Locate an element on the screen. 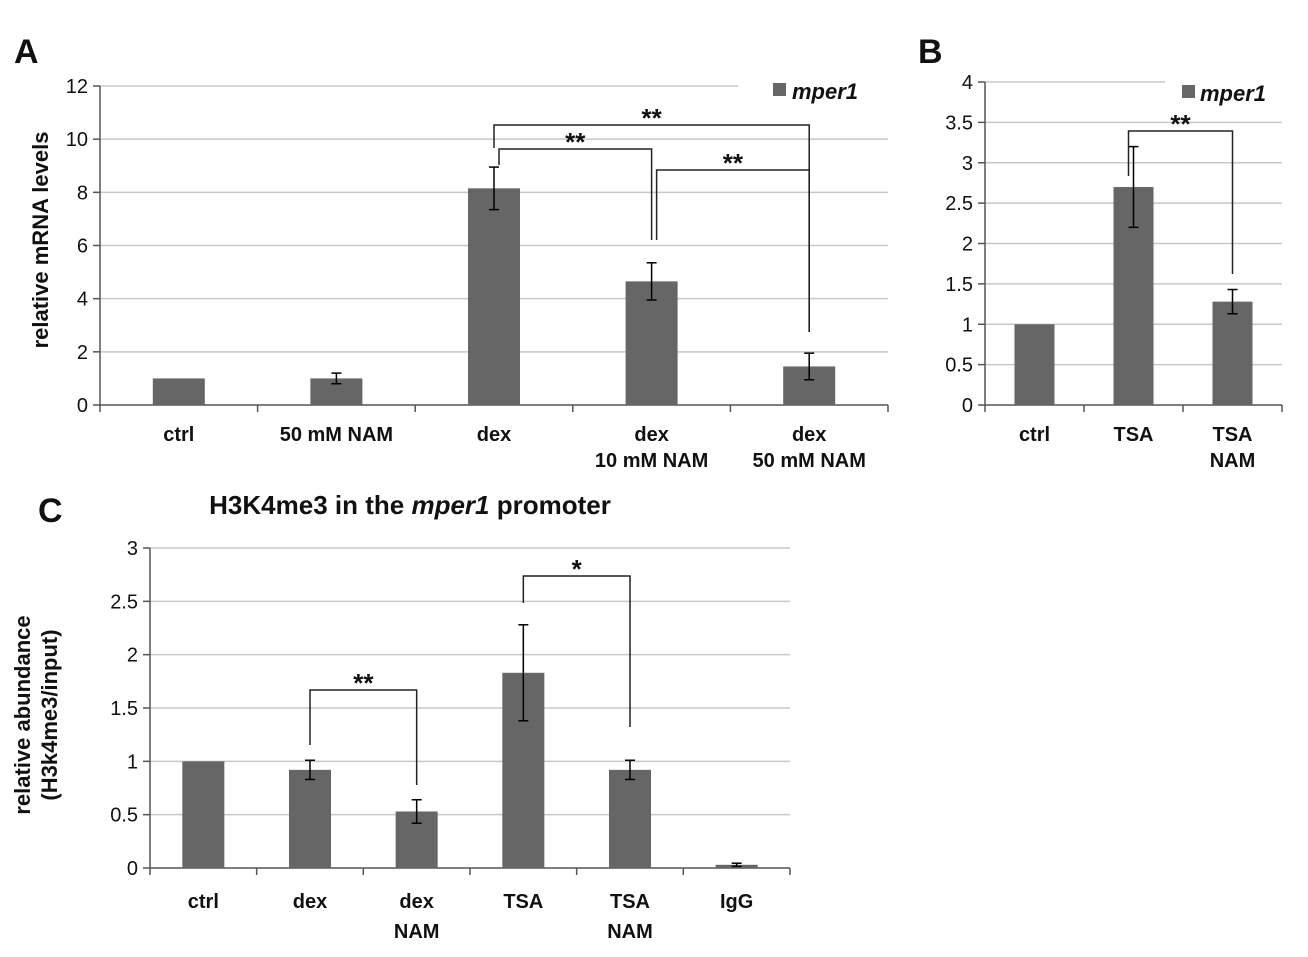  x-category-label: IgG is located at coordinates (736, 902).